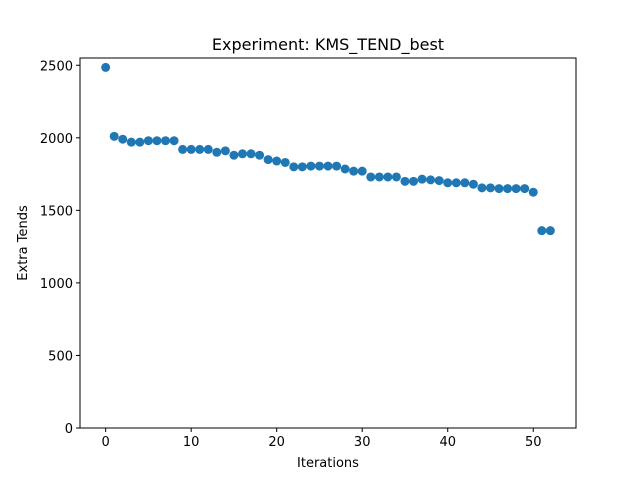 The width and height of the screenshot is (640, 480). What do you see at coordinates (447, 442) in the screenshot?
I see `x-tick-label: 40` at bounding box center [447, 442].